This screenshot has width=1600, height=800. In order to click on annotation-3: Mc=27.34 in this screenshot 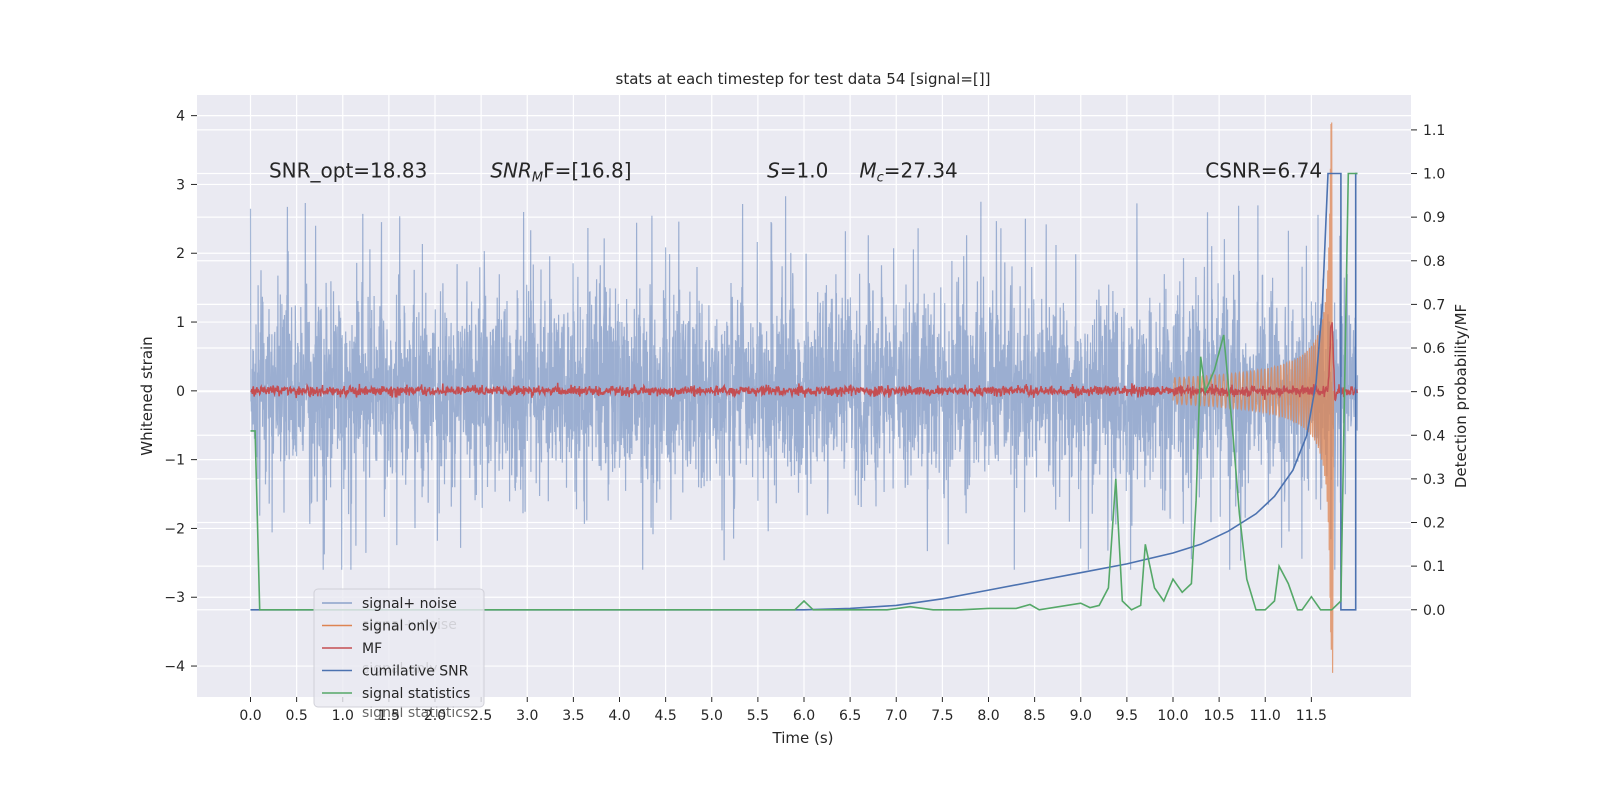, I will do `click(908, 172)`.